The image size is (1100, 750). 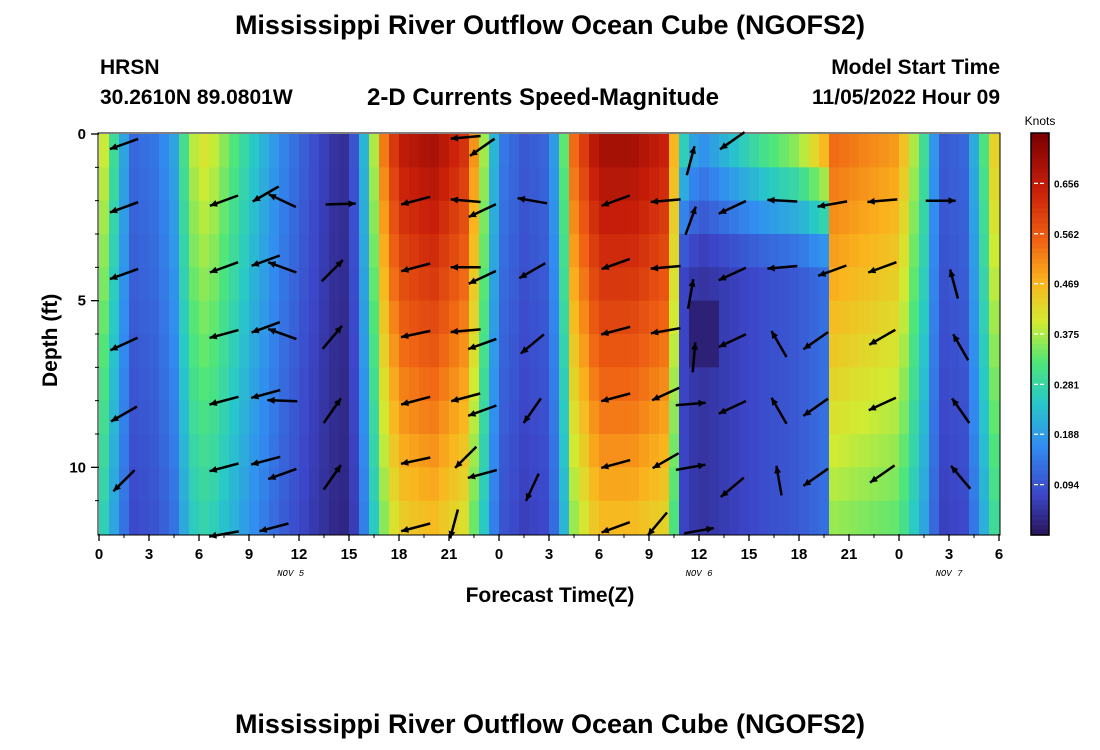 I want to click on colorbar-tick-label: 0.188, so click(x=1066, y=435).